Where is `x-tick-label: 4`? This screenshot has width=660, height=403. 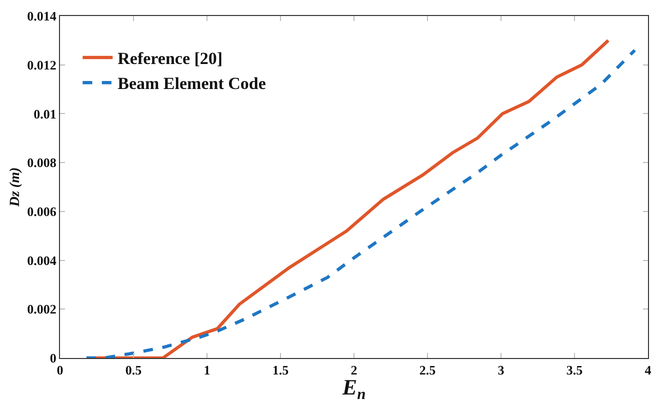
x-tick-label: 4 is located at coordinates (648, 370).